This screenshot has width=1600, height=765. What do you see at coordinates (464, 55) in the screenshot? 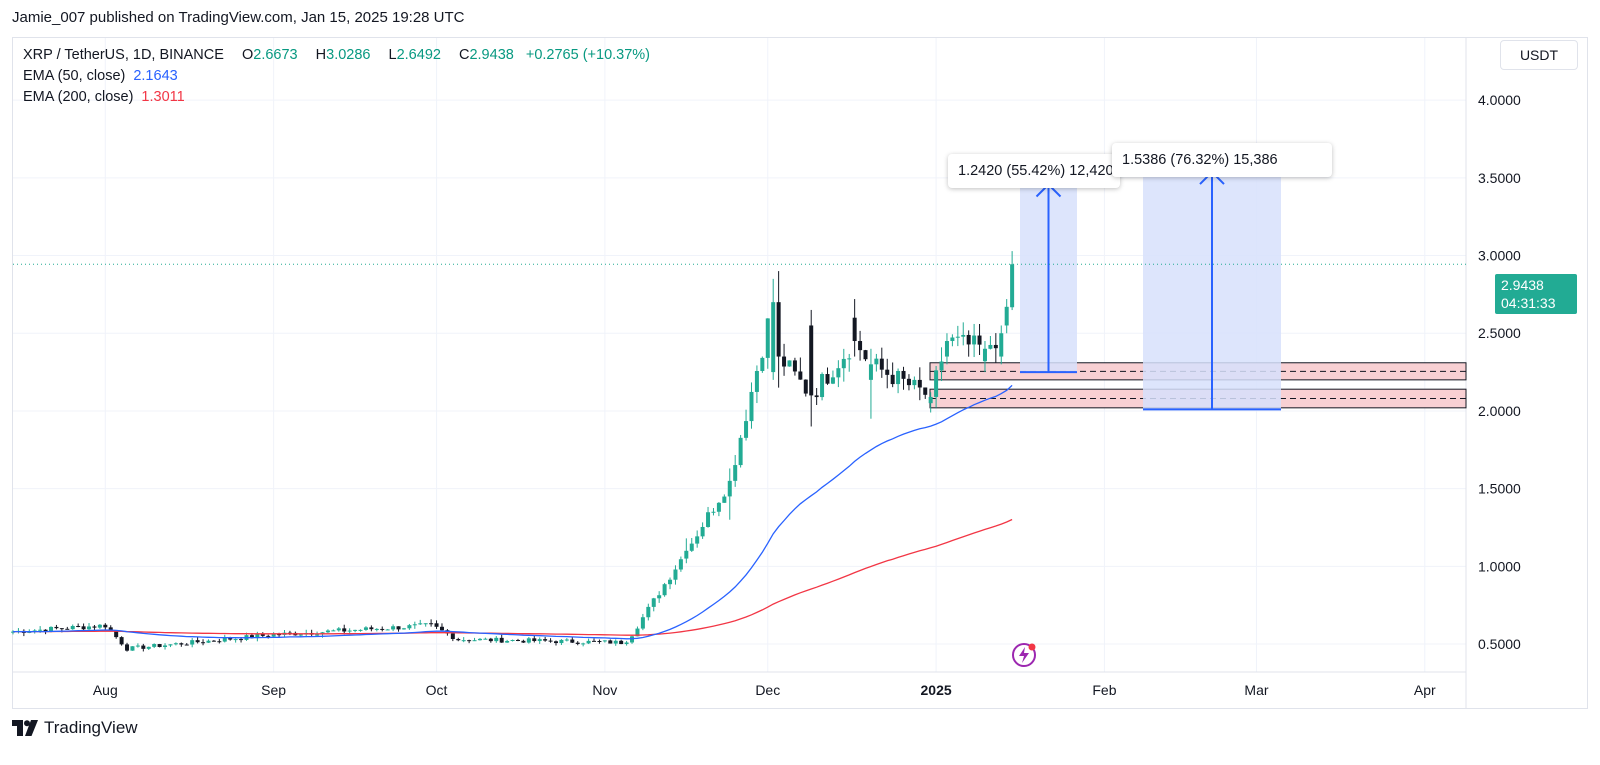
I see `close-label: C` at bounding box center [464, 55].